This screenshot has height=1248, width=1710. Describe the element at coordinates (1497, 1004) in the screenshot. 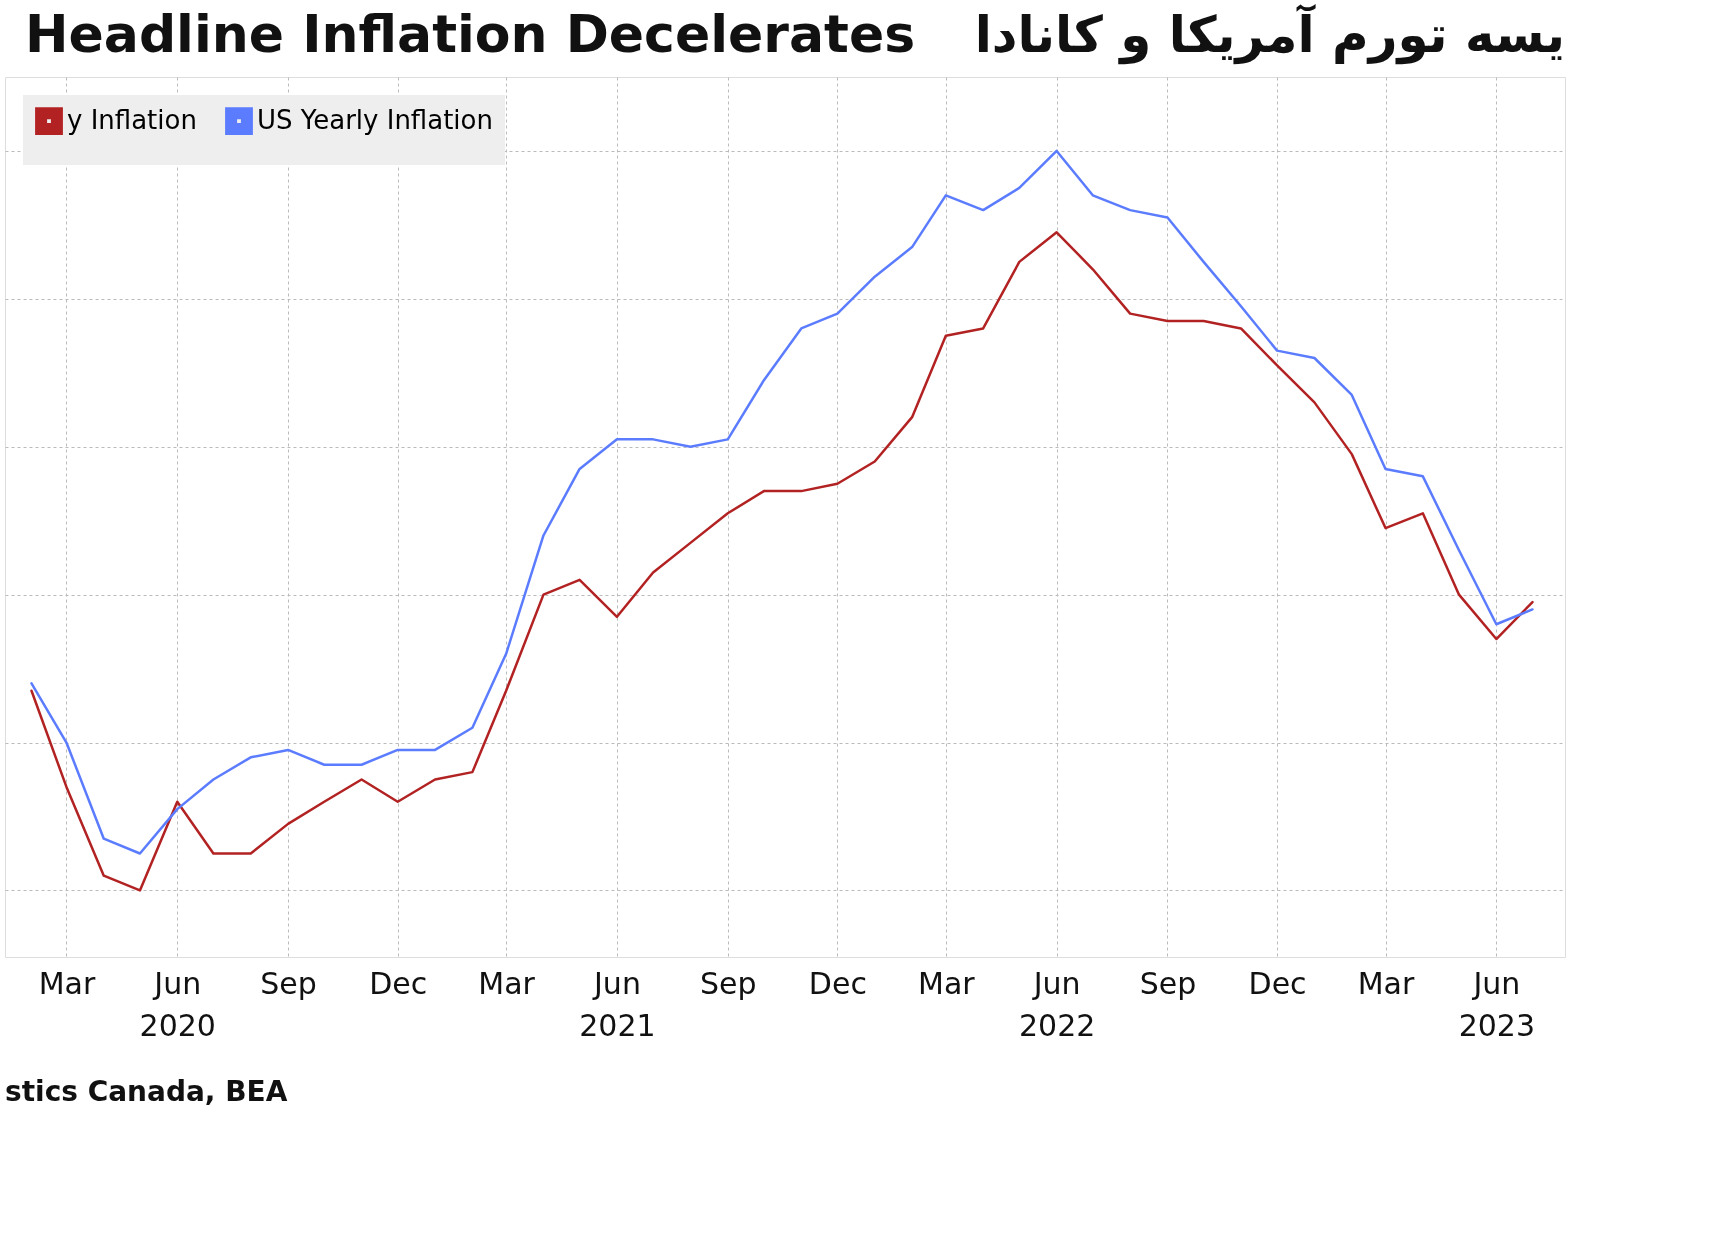

I see `x-tick-label: Jun 2023` at that location.